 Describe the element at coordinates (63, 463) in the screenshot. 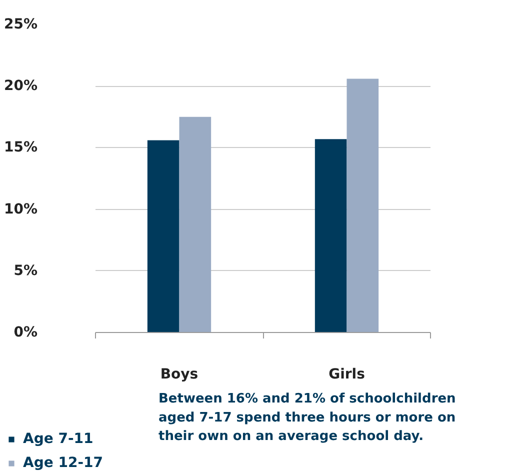

I see `legend-label: Age 12-17` at that location.